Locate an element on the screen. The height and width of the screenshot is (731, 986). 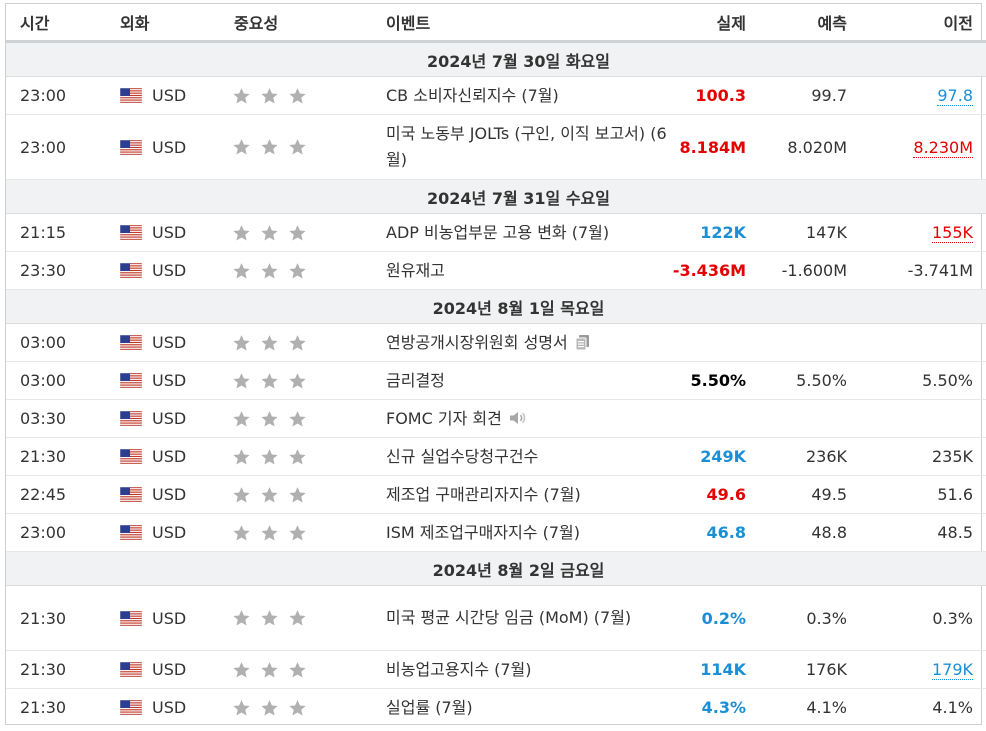
event-name: FOMC 기자 회견 is located at coordinates (519, 418).